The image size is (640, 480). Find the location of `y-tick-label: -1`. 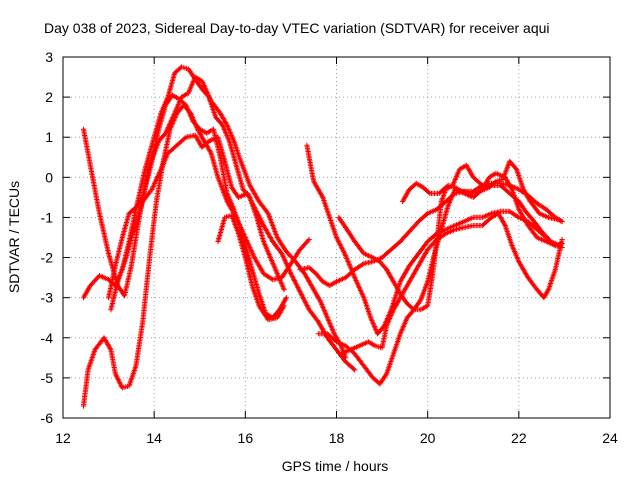

y-tick-label: -1 is located at coordinates (47, 217).